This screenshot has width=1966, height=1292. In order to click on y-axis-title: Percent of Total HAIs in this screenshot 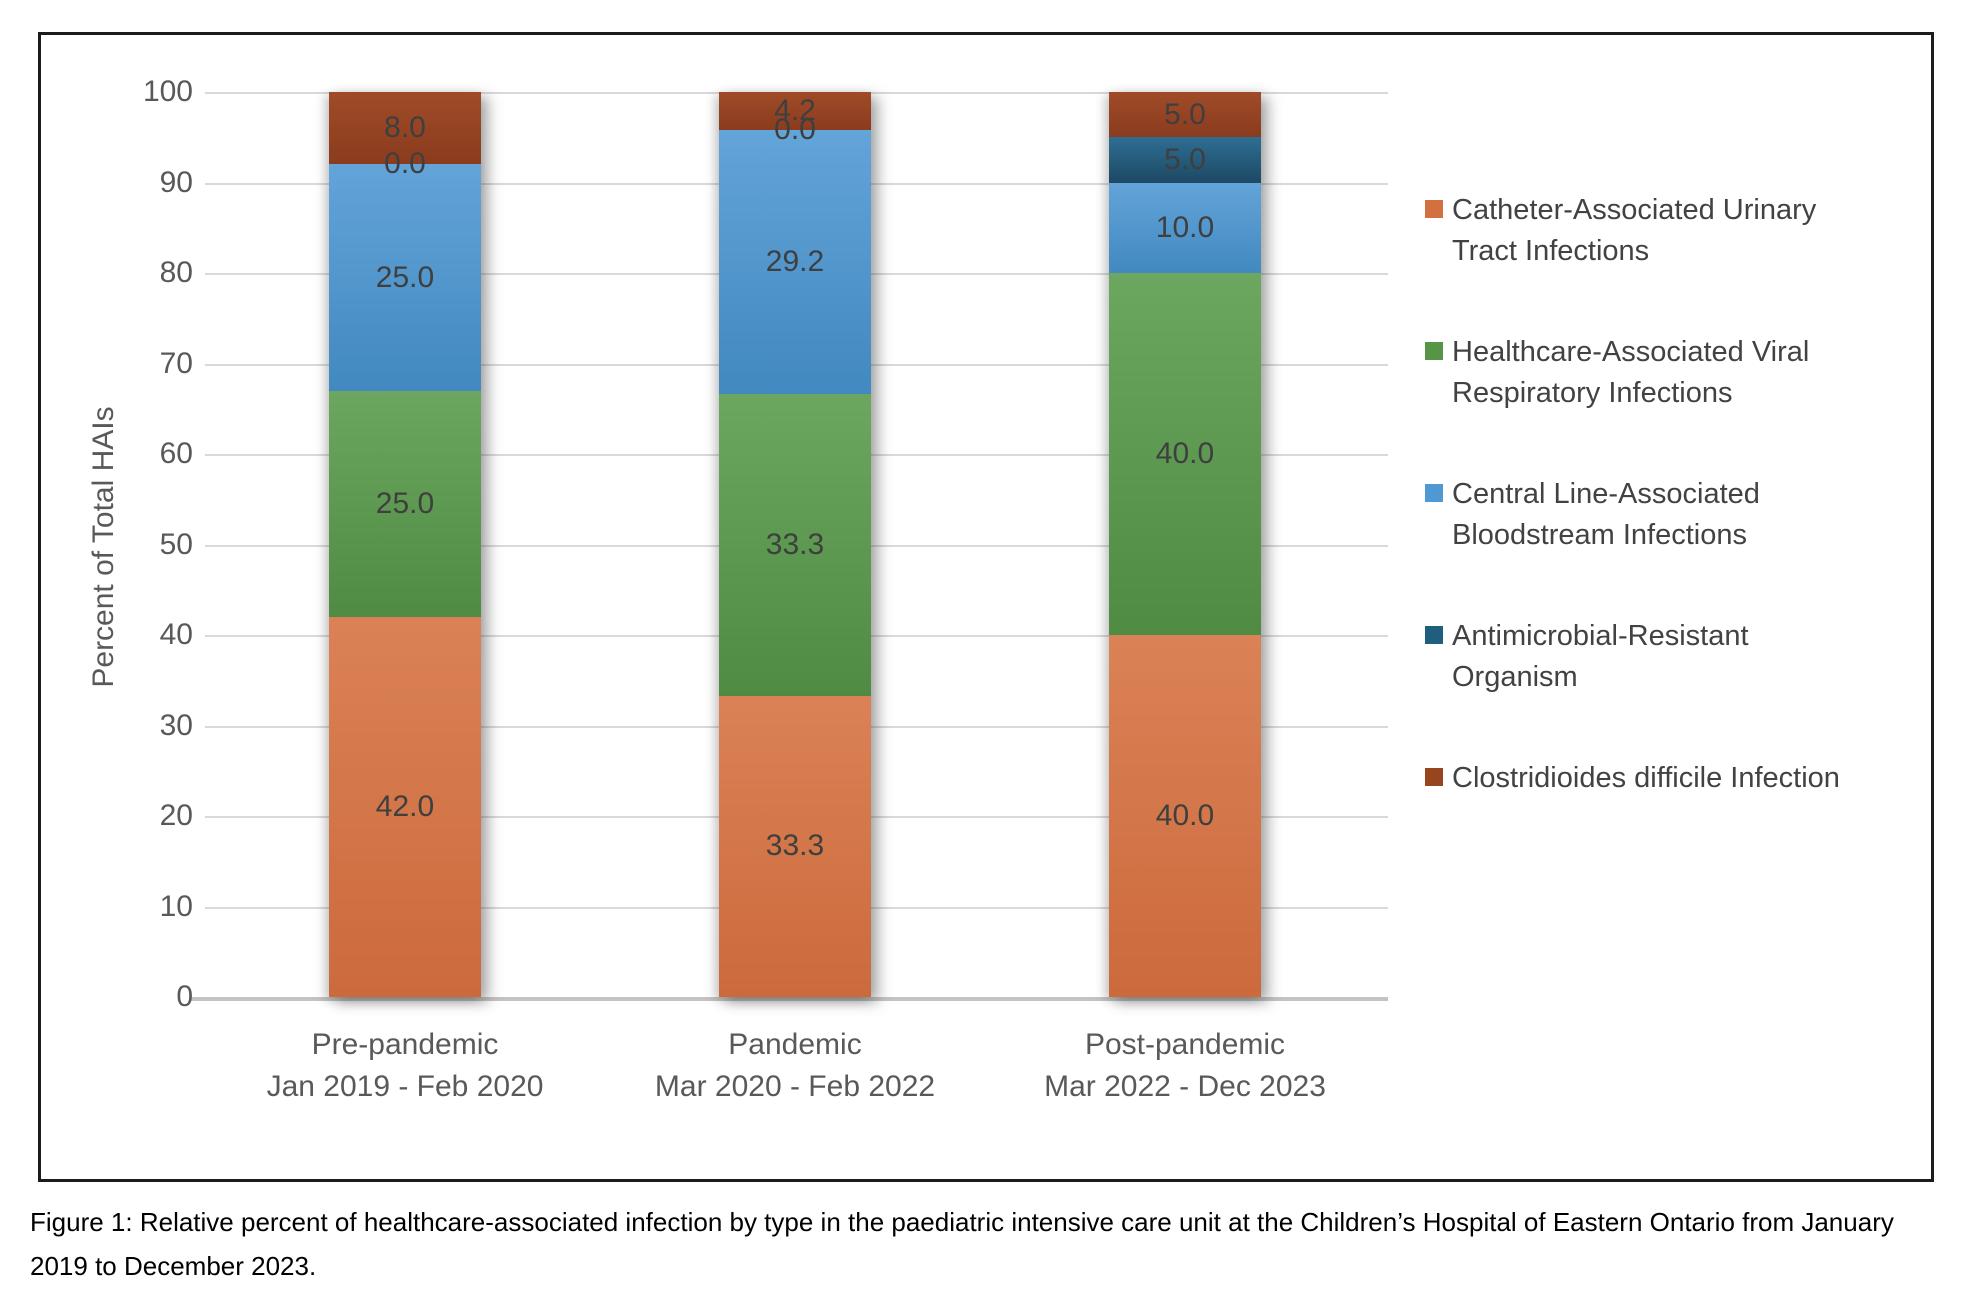, I will do `click(103, 547)`.